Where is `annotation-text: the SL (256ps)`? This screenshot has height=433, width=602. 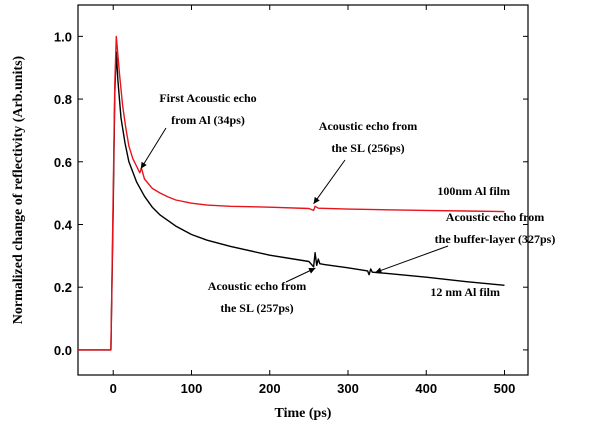 annotation-text: the SL (256ps) is located at coordinates (367, 148).